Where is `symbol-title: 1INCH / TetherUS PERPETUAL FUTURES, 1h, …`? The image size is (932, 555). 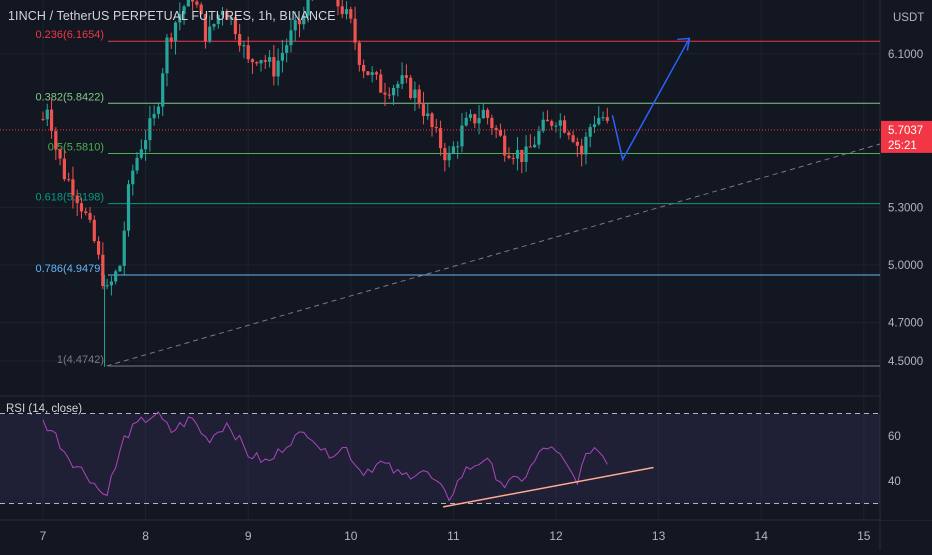
symbol-title: 1INCH / TetherUS PERPETUAL FUTURES, 1h, … is located at coordinates (172, 16).